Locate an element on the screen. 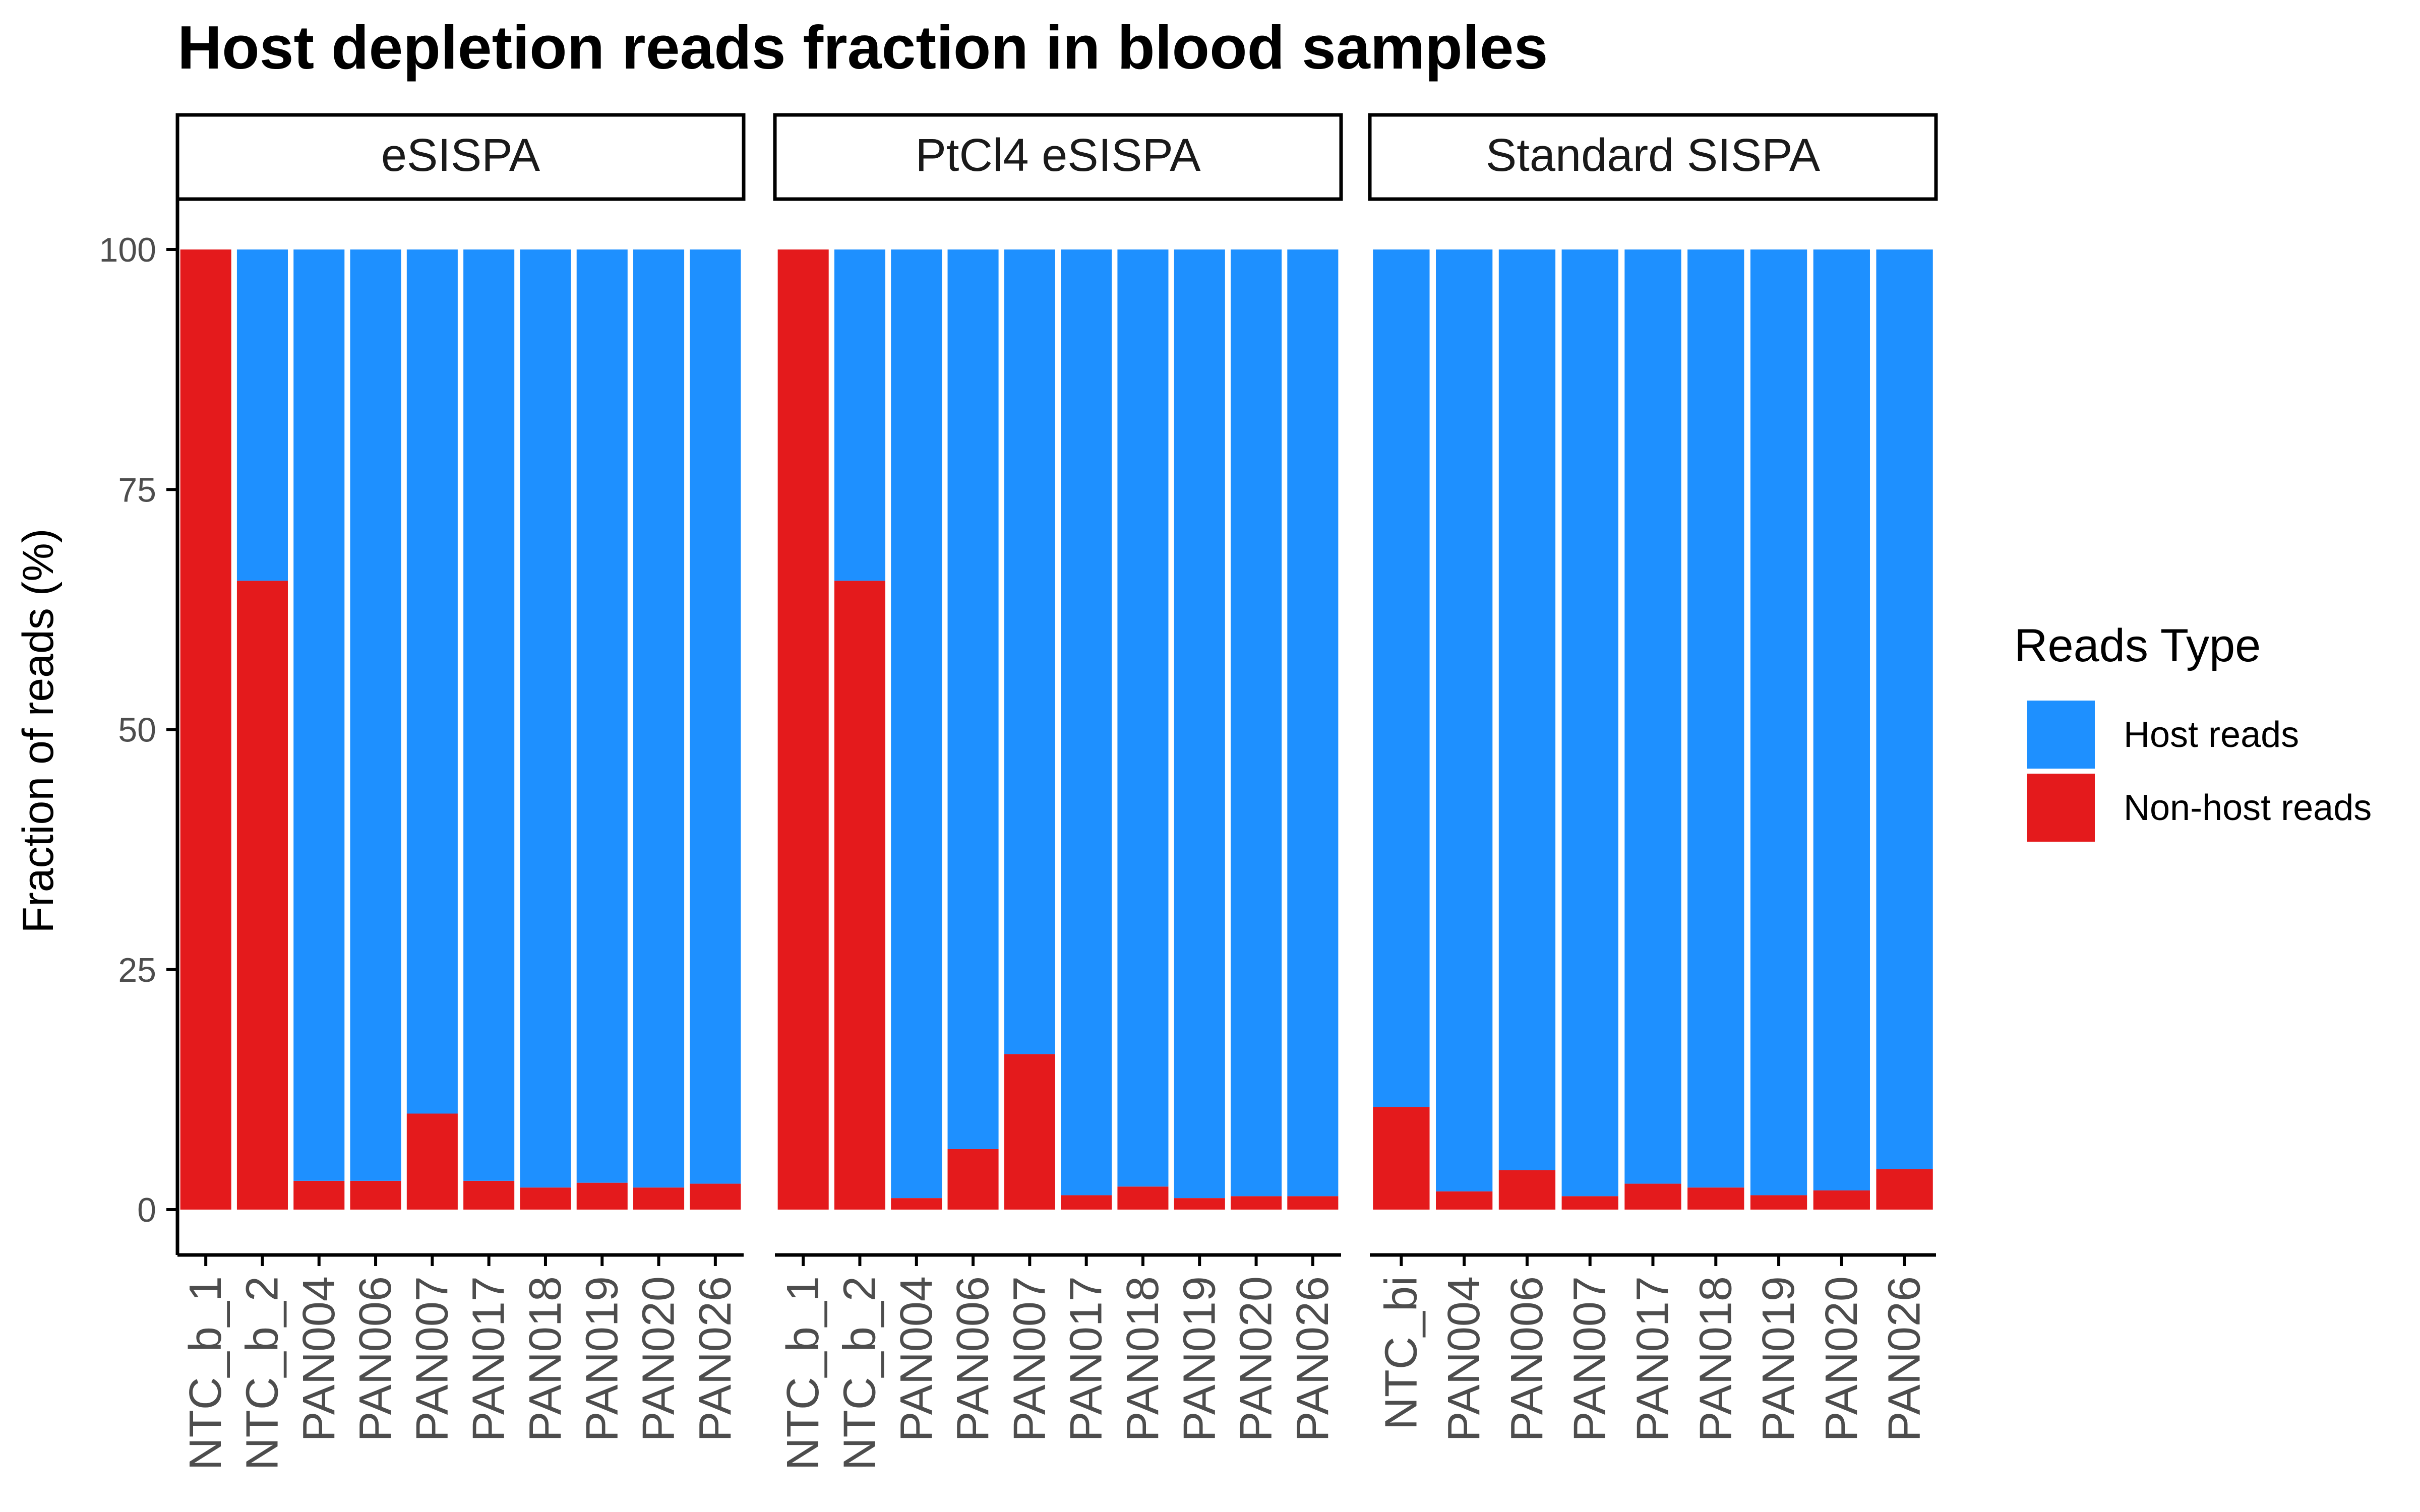  facet-strip-label: PtCl4 eSISPA is located at coordinates (1058, 155).